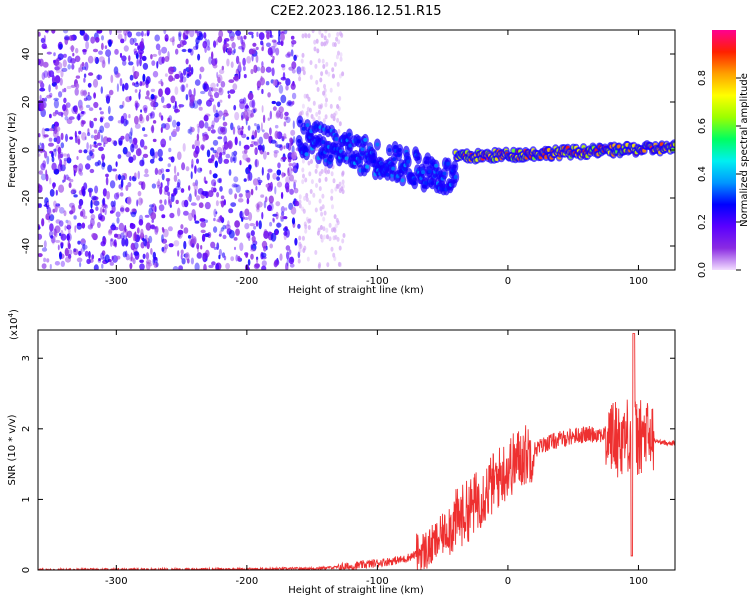  Describe the element at coordinates (702, 174) in the screenshot. I see `colorbar-tick-label: 0.4` at that location.